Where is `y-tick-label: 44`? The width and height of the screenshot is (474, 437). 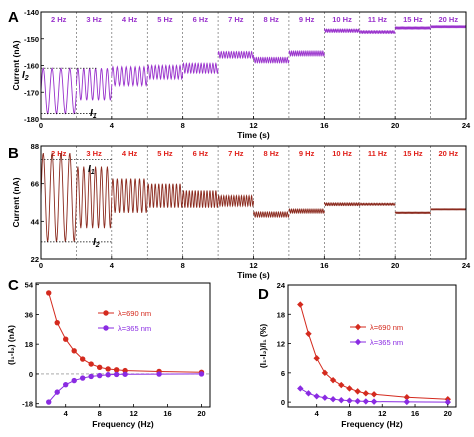 y-tick-label: 44 is located at coordinates (35, 221).